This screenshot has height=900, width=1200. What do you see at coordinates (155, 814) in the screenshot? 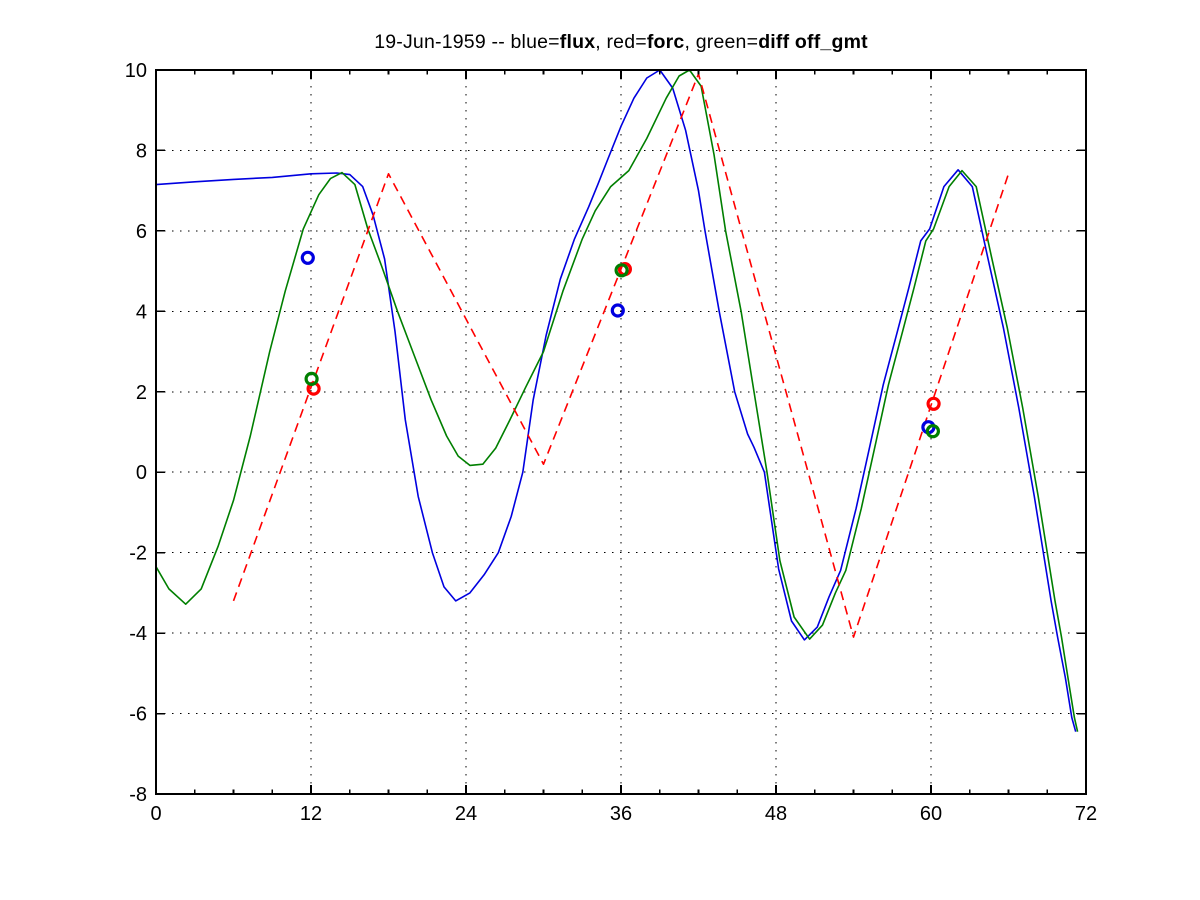
I see `x-tick-label: 0` at bounding box center [155, 814].